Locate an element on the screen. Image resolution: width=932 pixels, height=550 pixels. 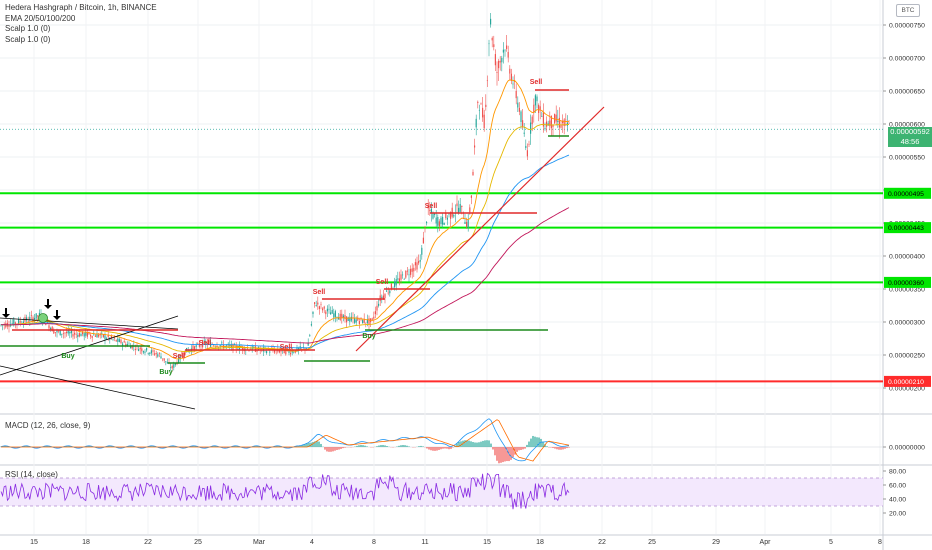
rsi-tick-label: 20.00 is located at coordinates (897, 514).